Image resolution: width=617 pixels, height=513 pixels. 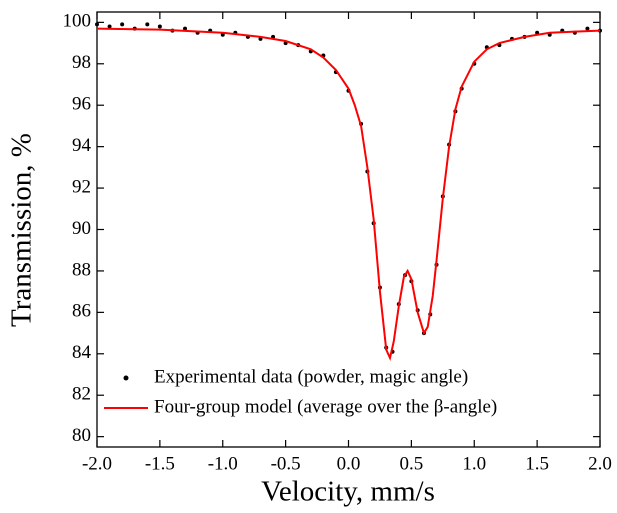 What do you see at coordinates (537, 463) in the screenshot?
I see `x-tick-label: 1.5` at bounding box center [537, 463].